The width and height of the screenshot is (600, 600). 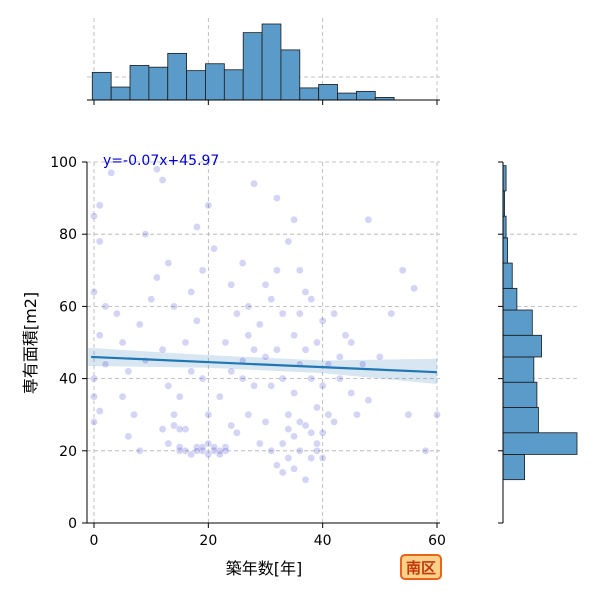 What do you see at coordinates (30, 343) in the screenshot?
I see `y-axis-label: 専有面積[m2]` at bounding box center [30, 343].